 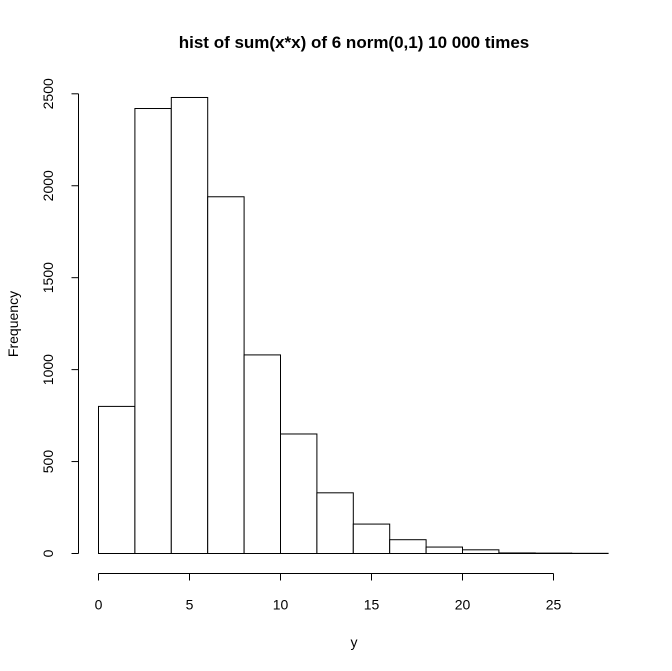 What do you see at coordinates (48, 185) in the screenshot?
I see `y-tick-label-4: 2000` at bounding box center [48, 185].